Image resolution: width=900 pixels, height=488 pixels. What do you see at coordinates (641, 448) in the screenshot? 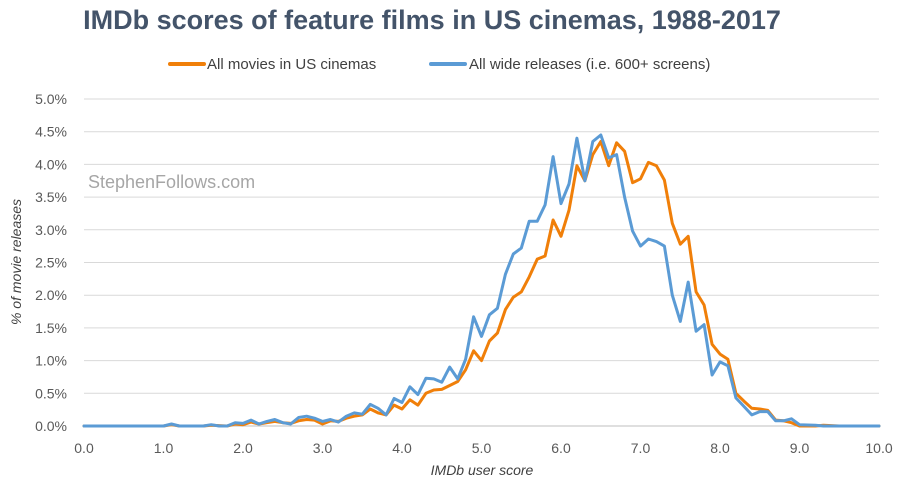
I see `x-tick-label: 7.0` at bounding box center [641, 448].